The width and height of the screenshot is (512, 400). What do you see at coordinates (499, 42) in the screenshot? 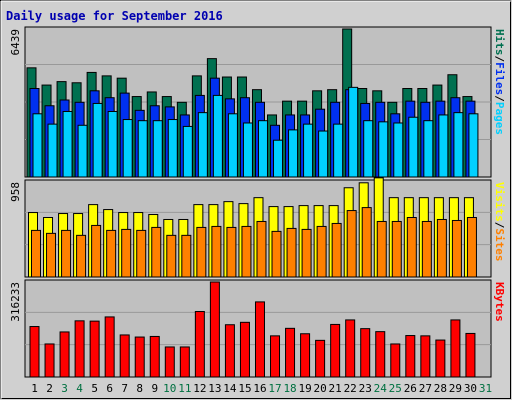
I see `top-legend-item: Hits` at bounding box center [499, 42].